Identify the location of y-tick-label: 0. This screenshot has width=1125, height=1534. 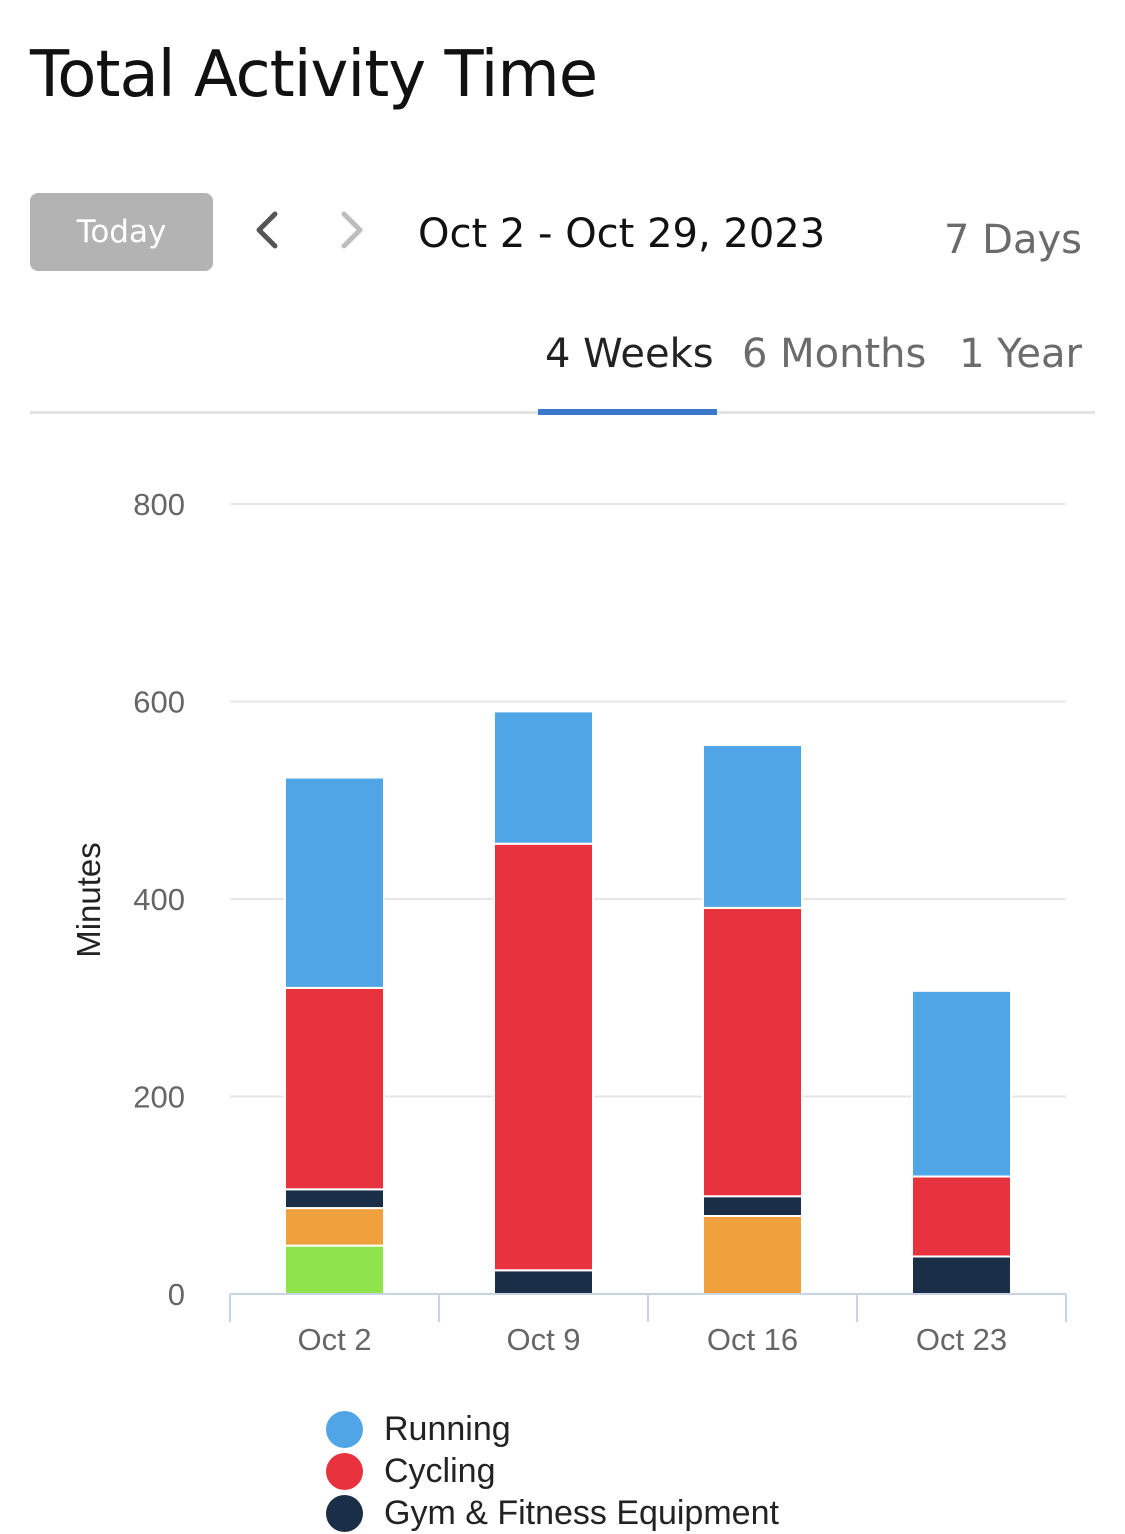
(176, 1294).